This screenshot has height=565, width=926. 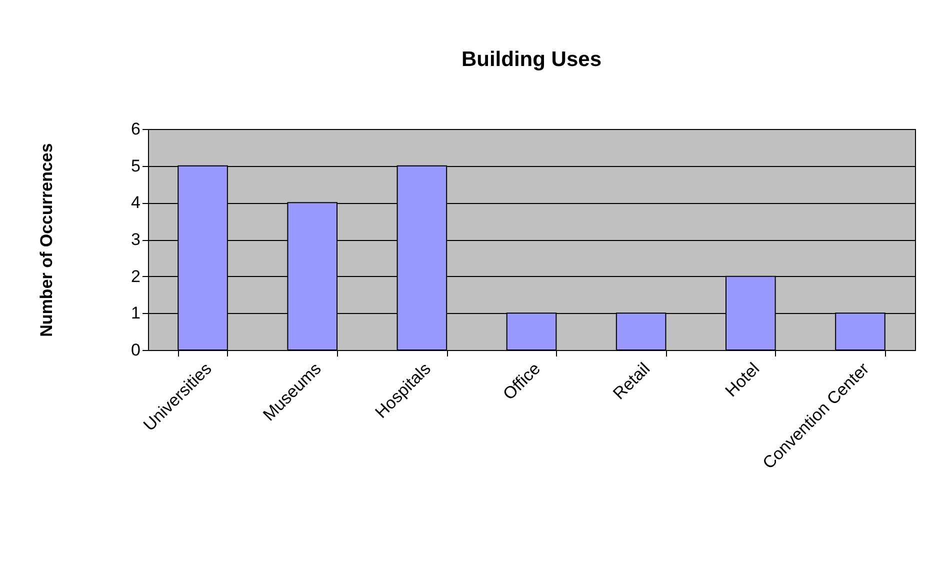 I want to click on y-axis-title: Number of Occurrences, so click(x=46, y=240).